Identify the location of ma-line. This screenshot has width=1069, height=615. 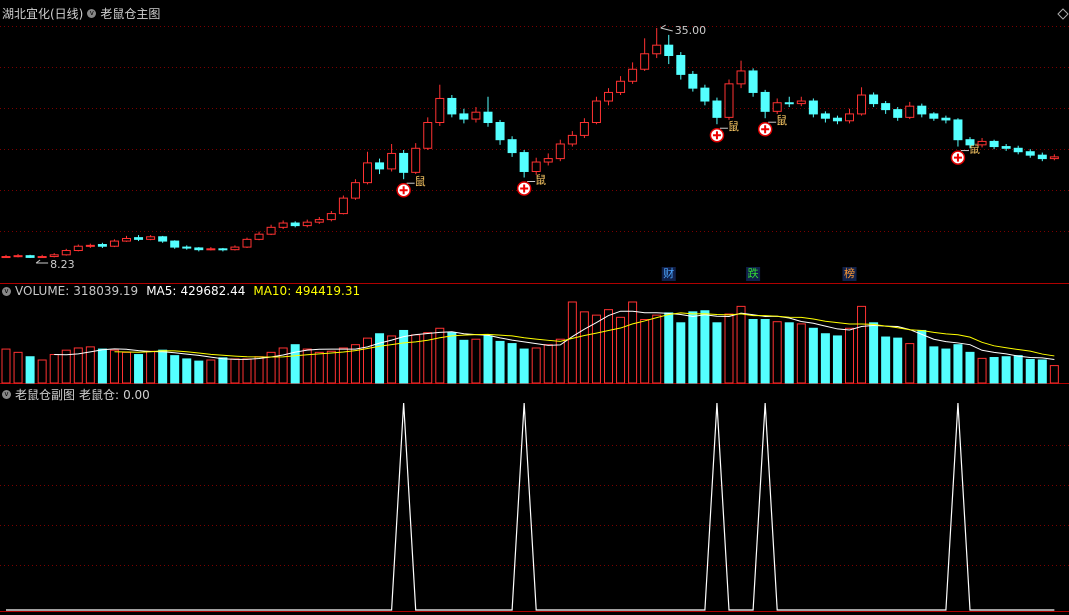
(554, 335).